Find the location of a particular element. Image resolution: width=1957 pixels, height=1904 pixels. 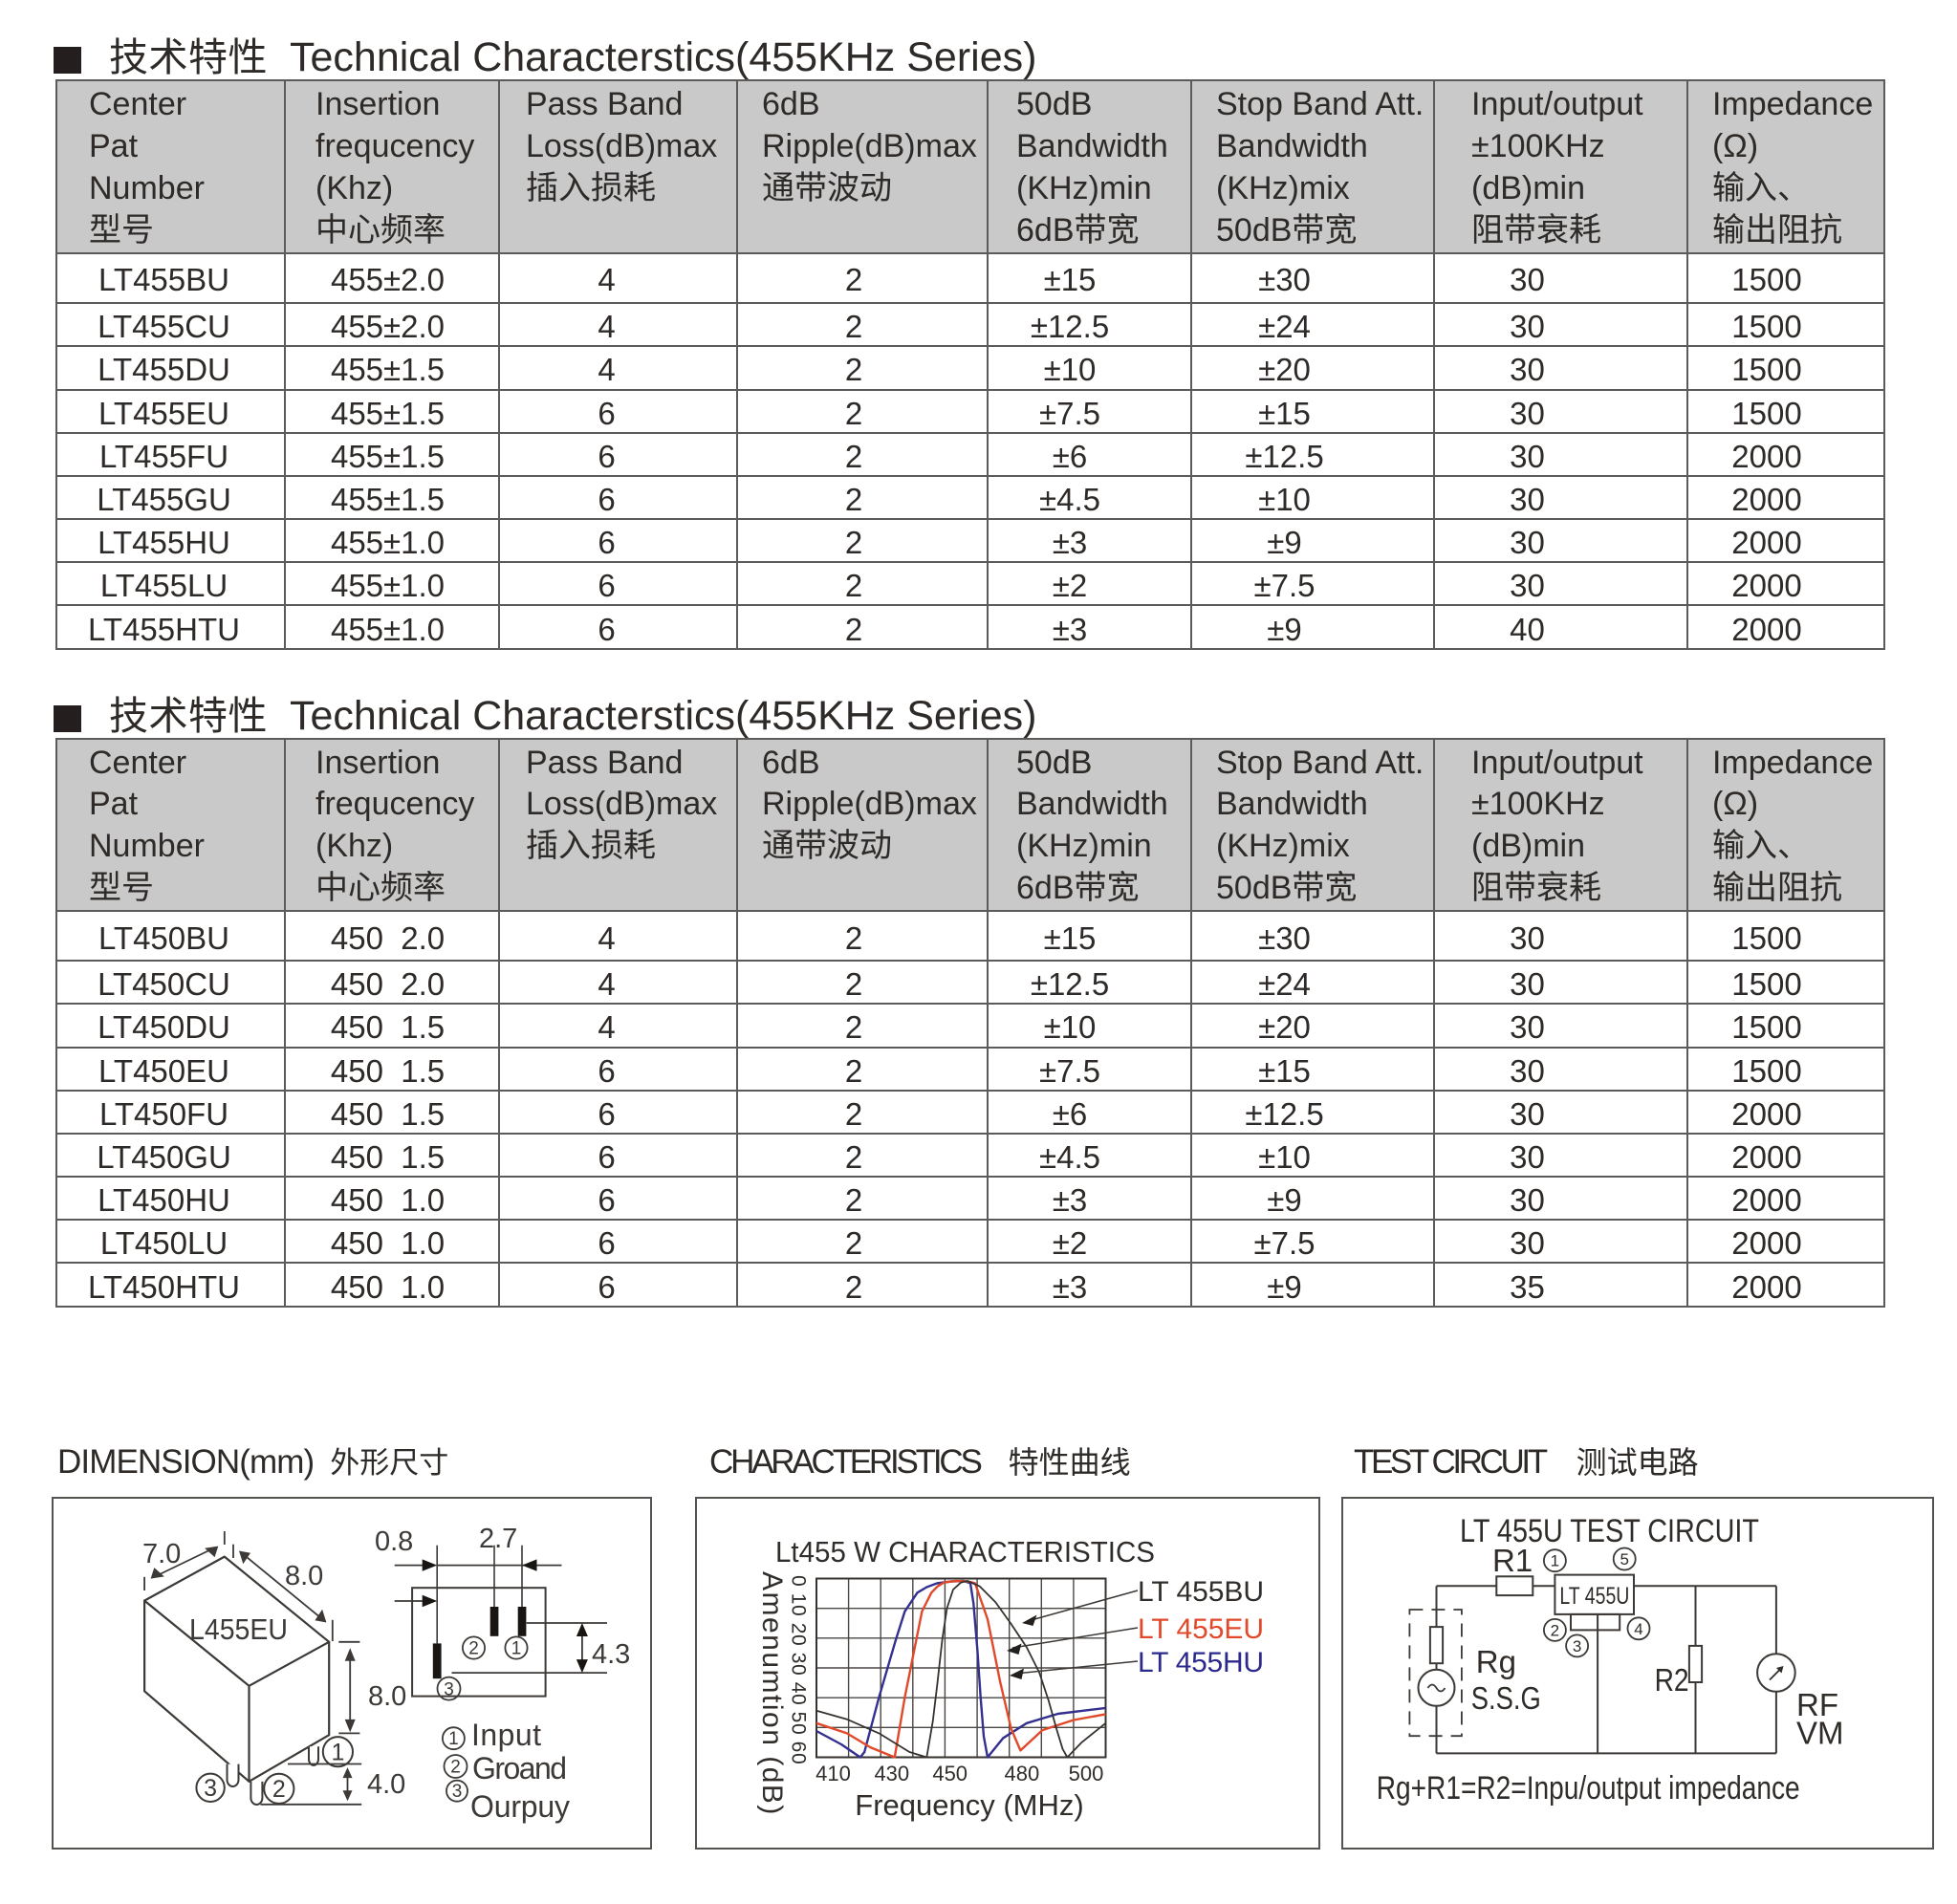

svg-text: R1 is located at coordinates (1512, 1560).